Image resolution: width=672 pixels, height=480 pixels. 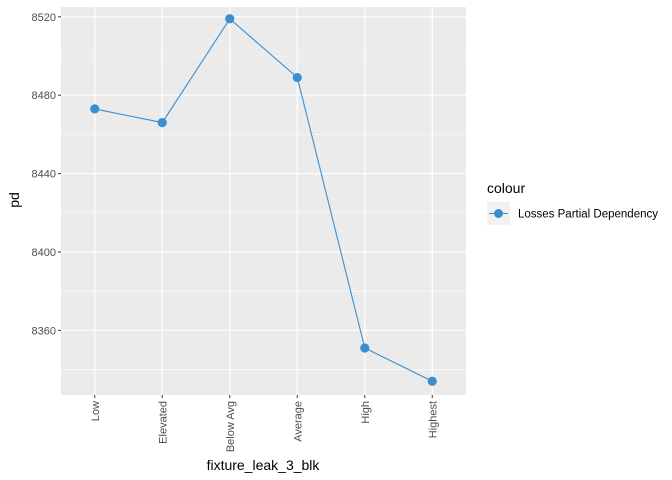 I want to click on x-tick-label: High, so click(x=366, y=412).